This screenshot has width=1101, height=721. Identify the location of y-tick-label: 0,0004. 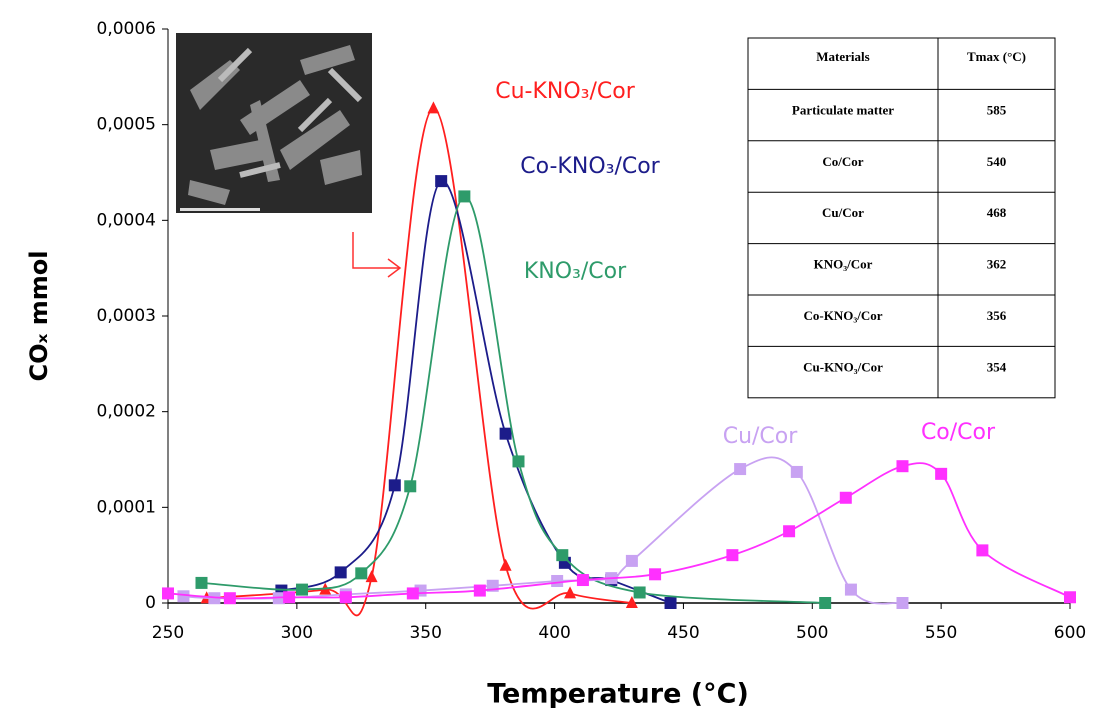
(126, 220).